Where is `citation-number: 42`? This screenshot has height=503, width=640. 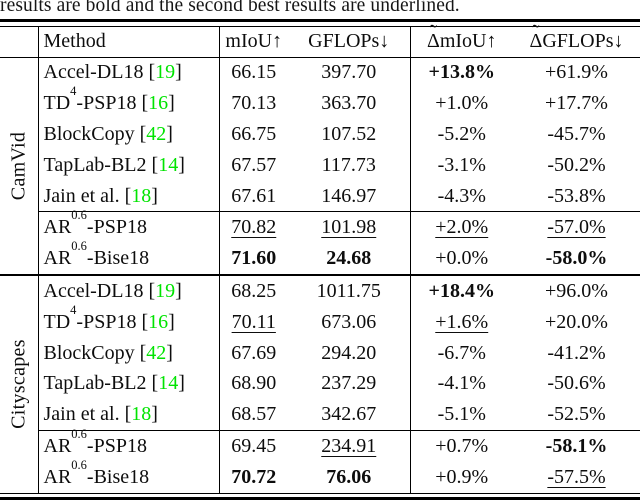
citation-number: 42 is located at coordinates (156, 352).